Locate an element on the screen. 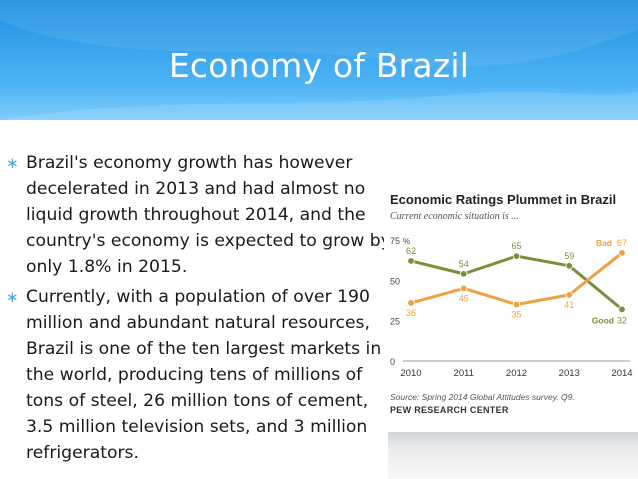  chart-title: Economic Ratings Plummet in Brazil is located at coordinates (503, 199).